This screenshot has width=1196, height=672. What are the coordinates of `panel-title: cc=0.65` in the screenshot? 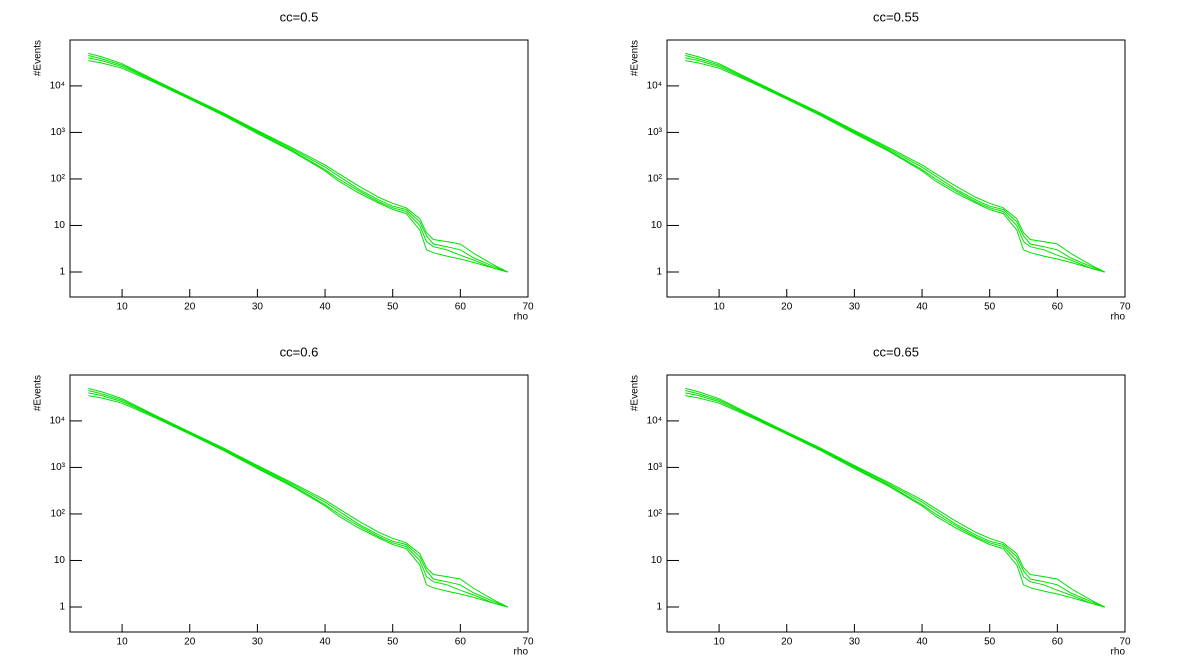 It's located at (896, 351).